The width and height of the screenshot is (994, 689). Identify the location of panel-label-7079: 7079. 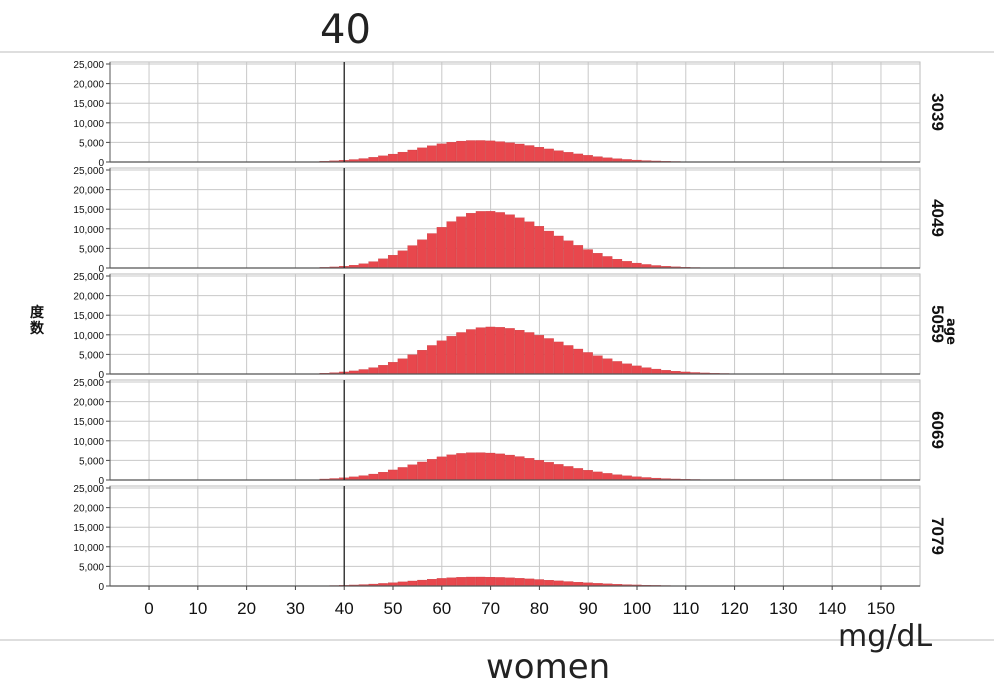
(937, 536).